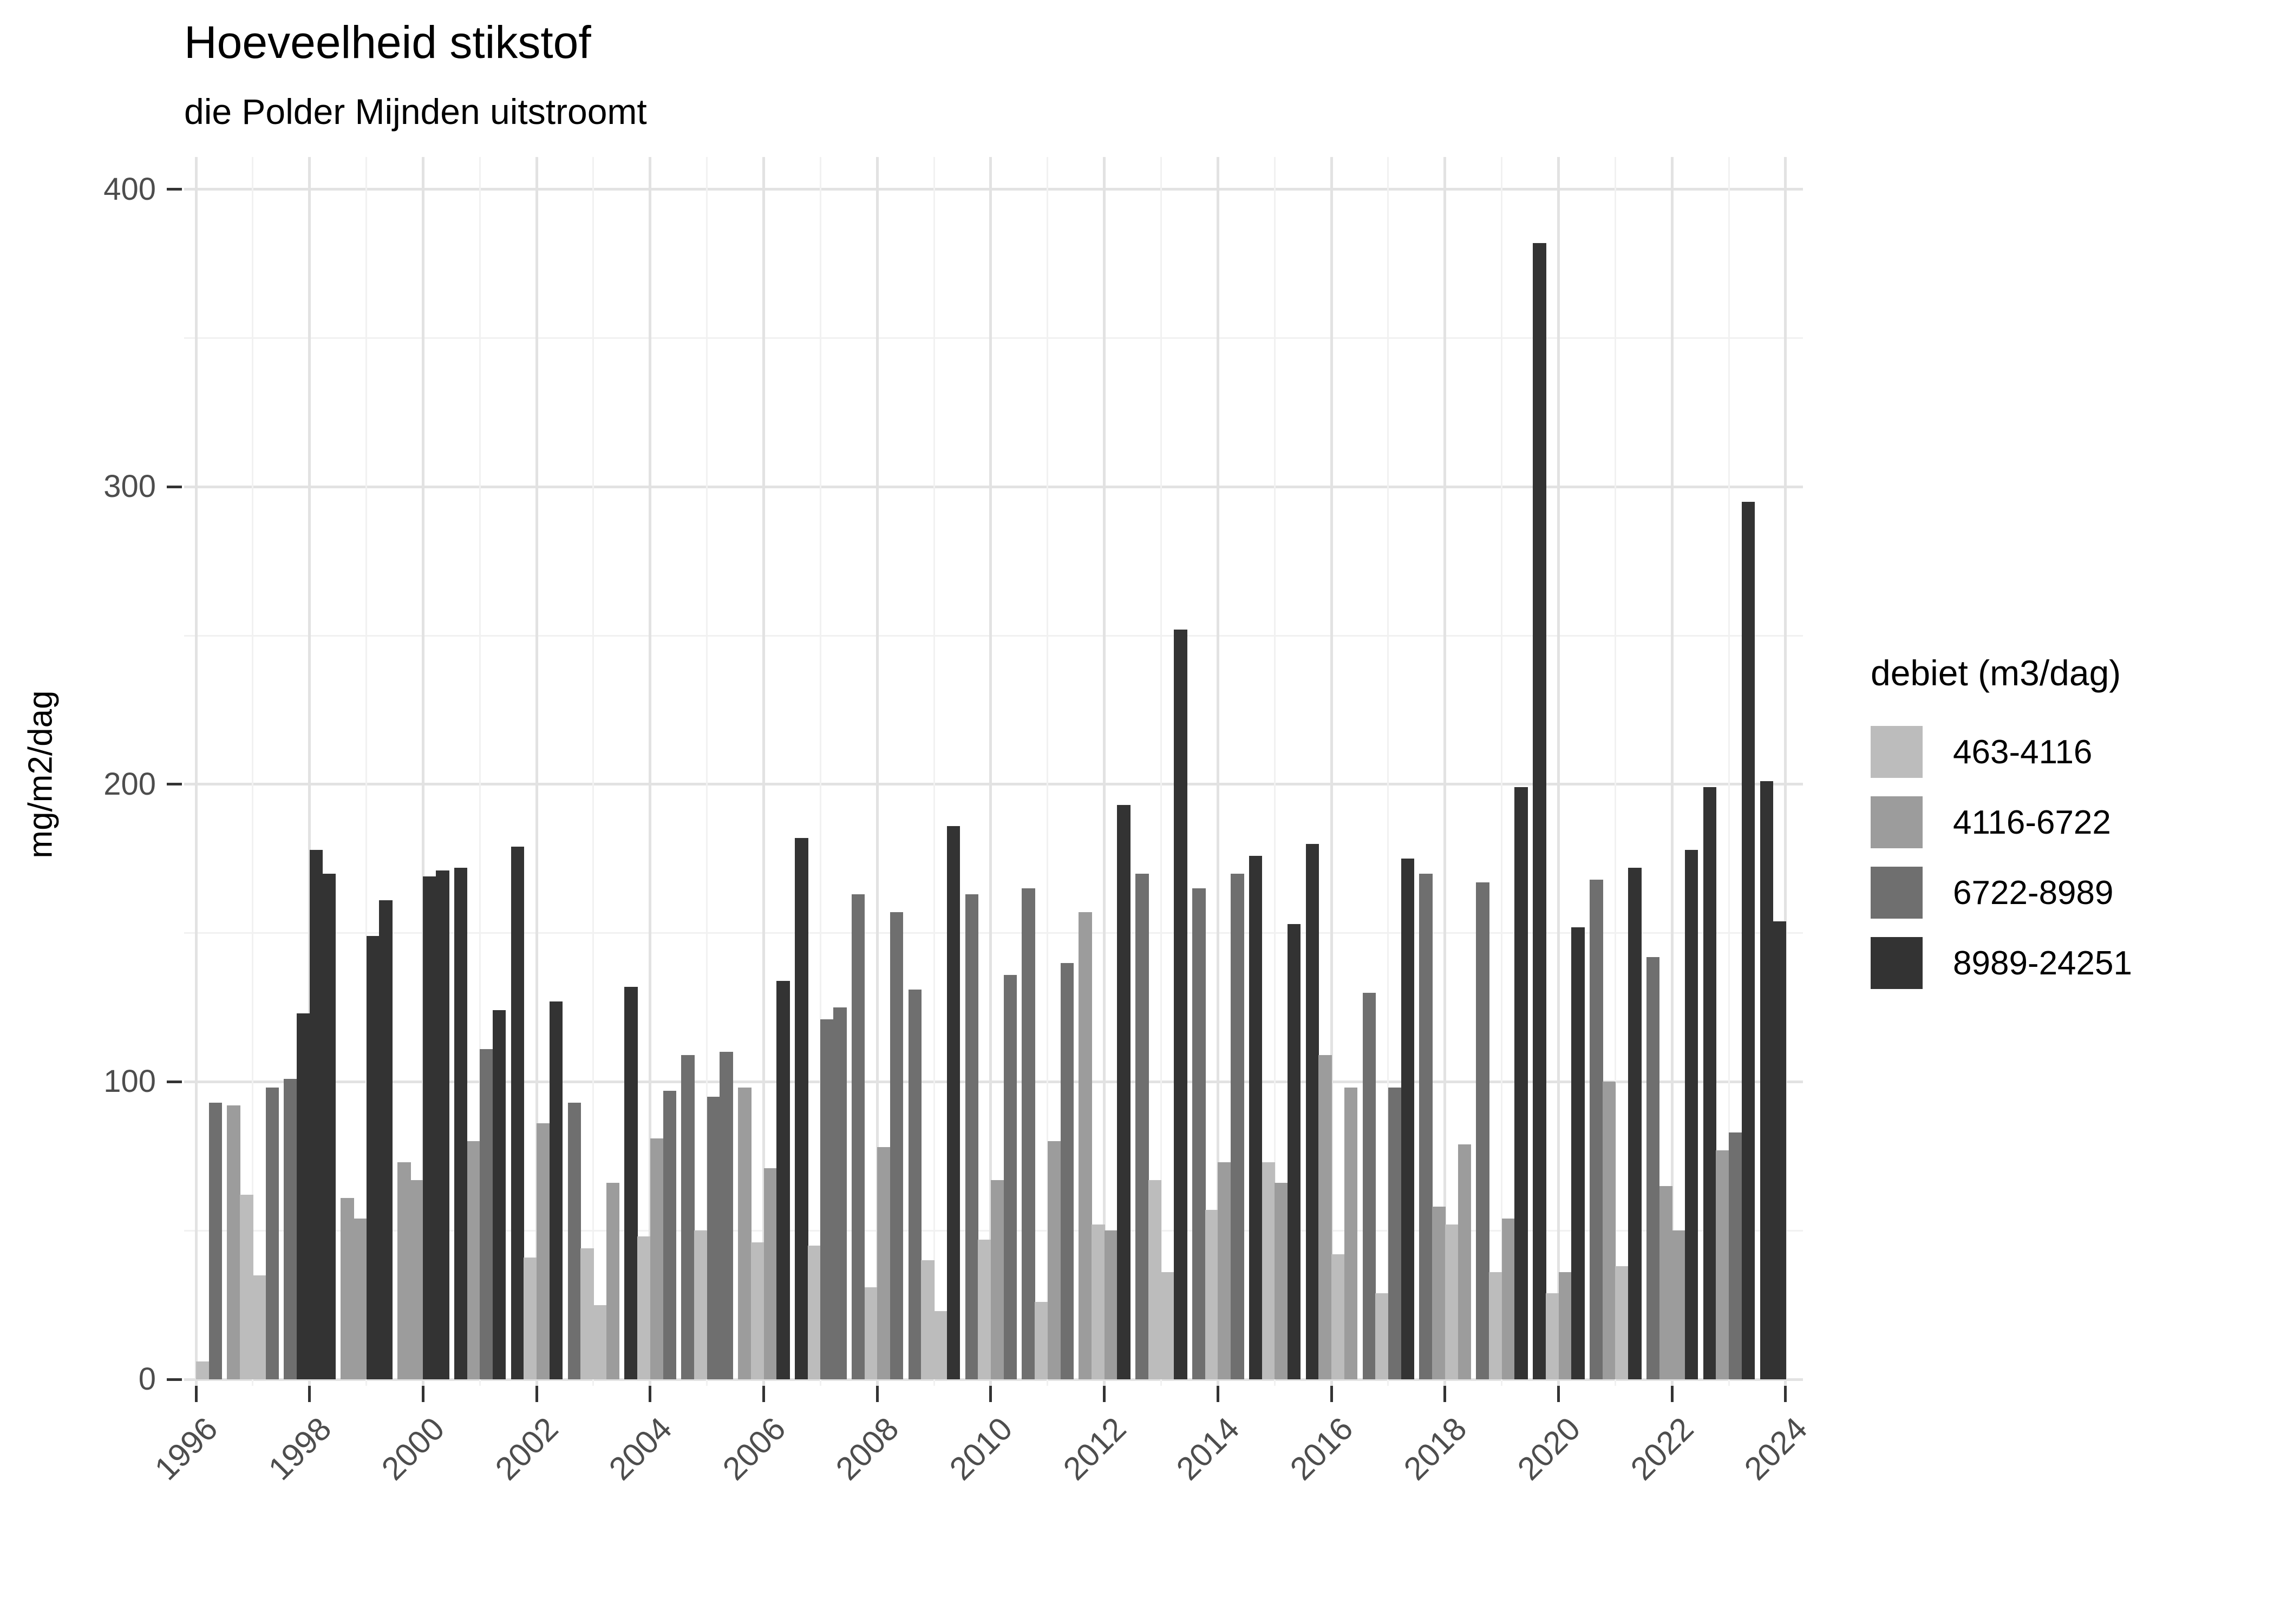  Describe the element at coordinates (348, 1288) in the screenshot. I see `bar-1999-q1` at that location.